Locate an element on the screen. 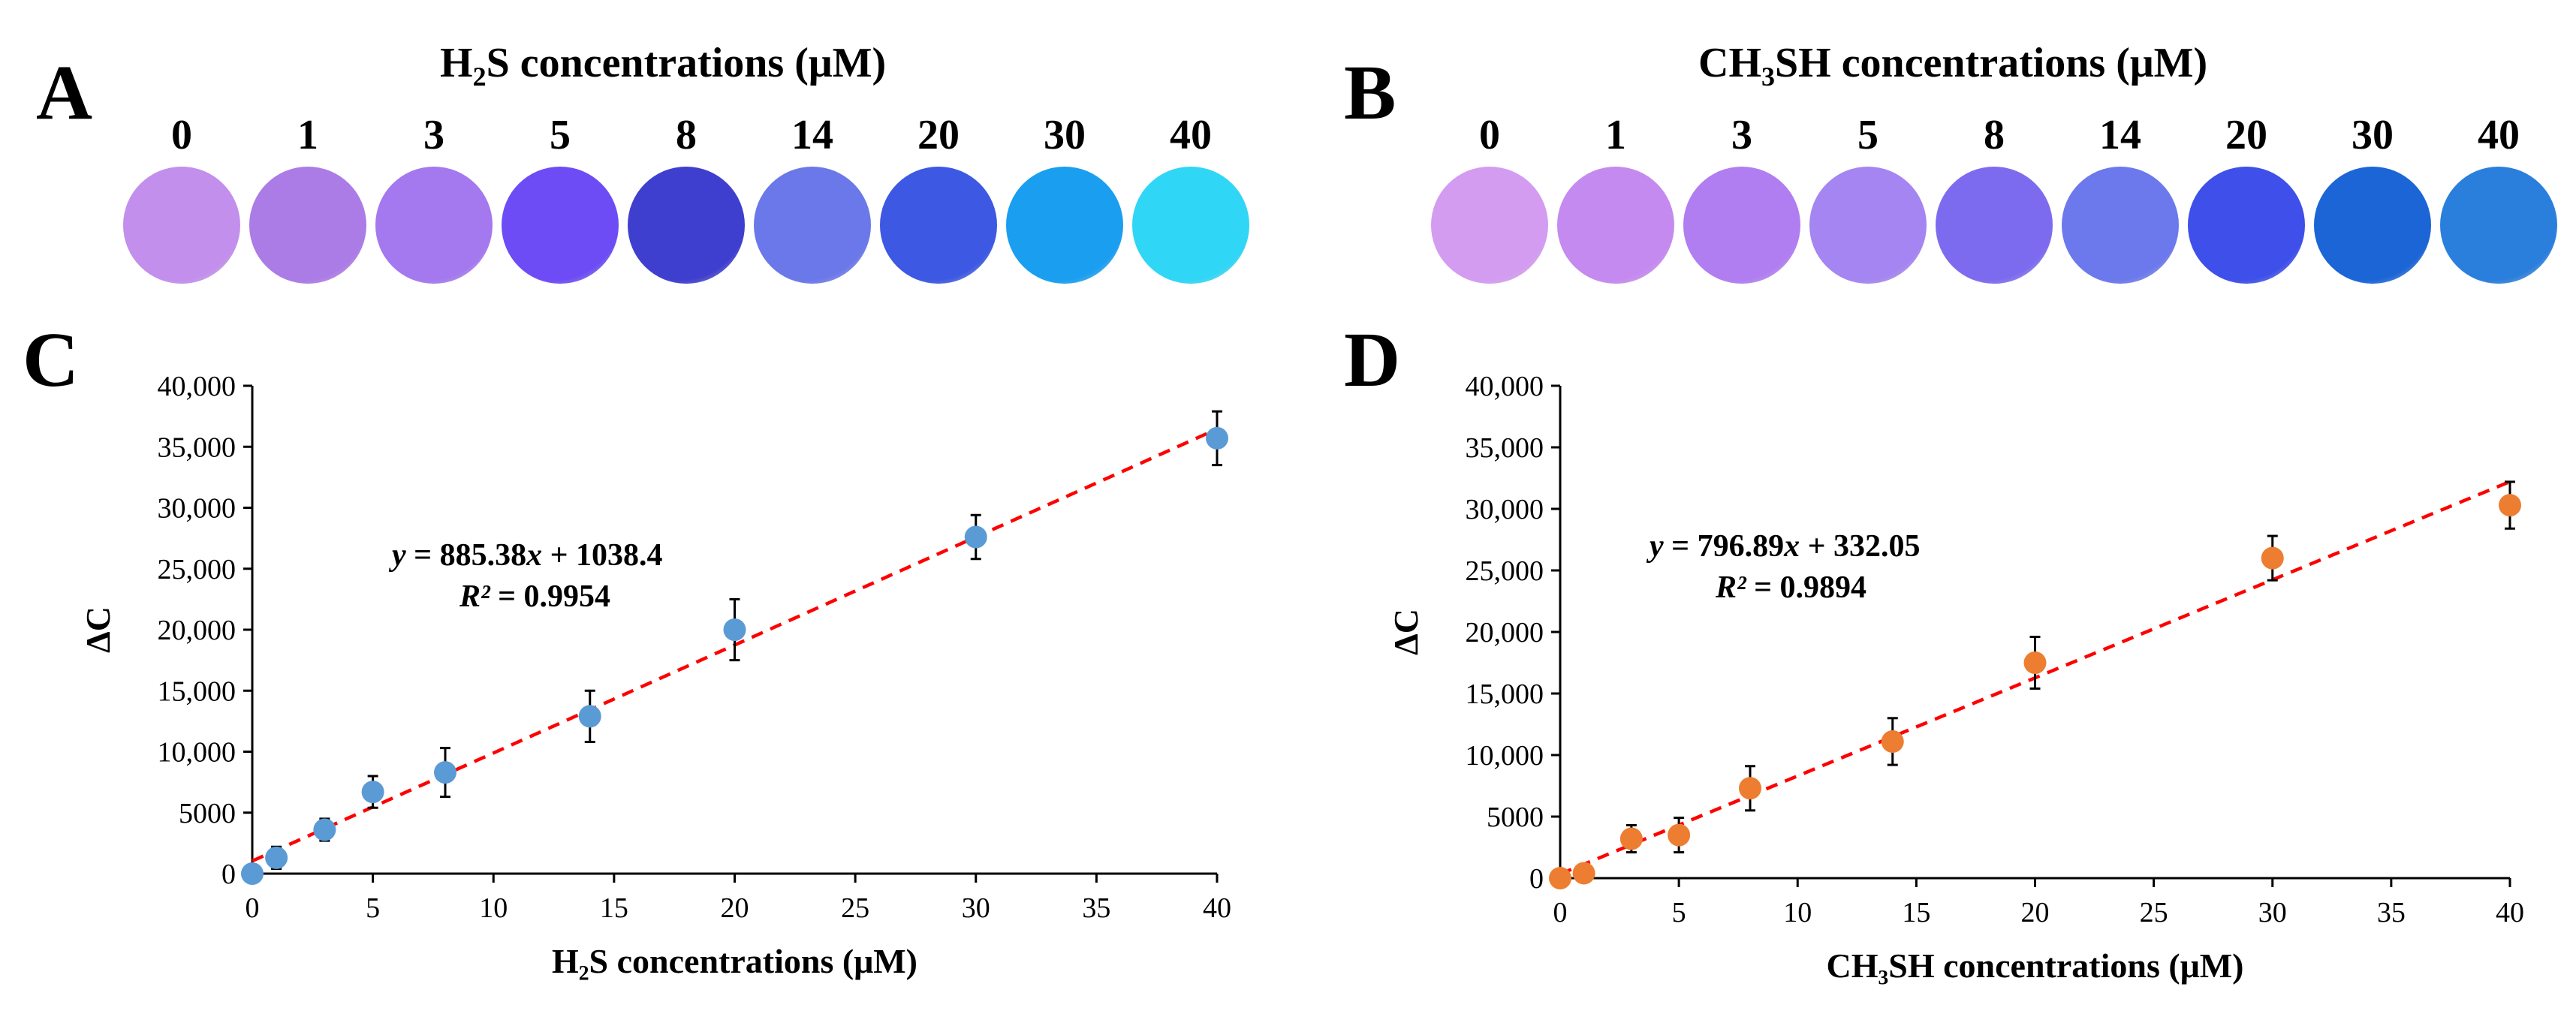 The height and width of the screenshot is (1020, 2576). conc-label-a-7: 30 is located at coordinates (1065, 135).